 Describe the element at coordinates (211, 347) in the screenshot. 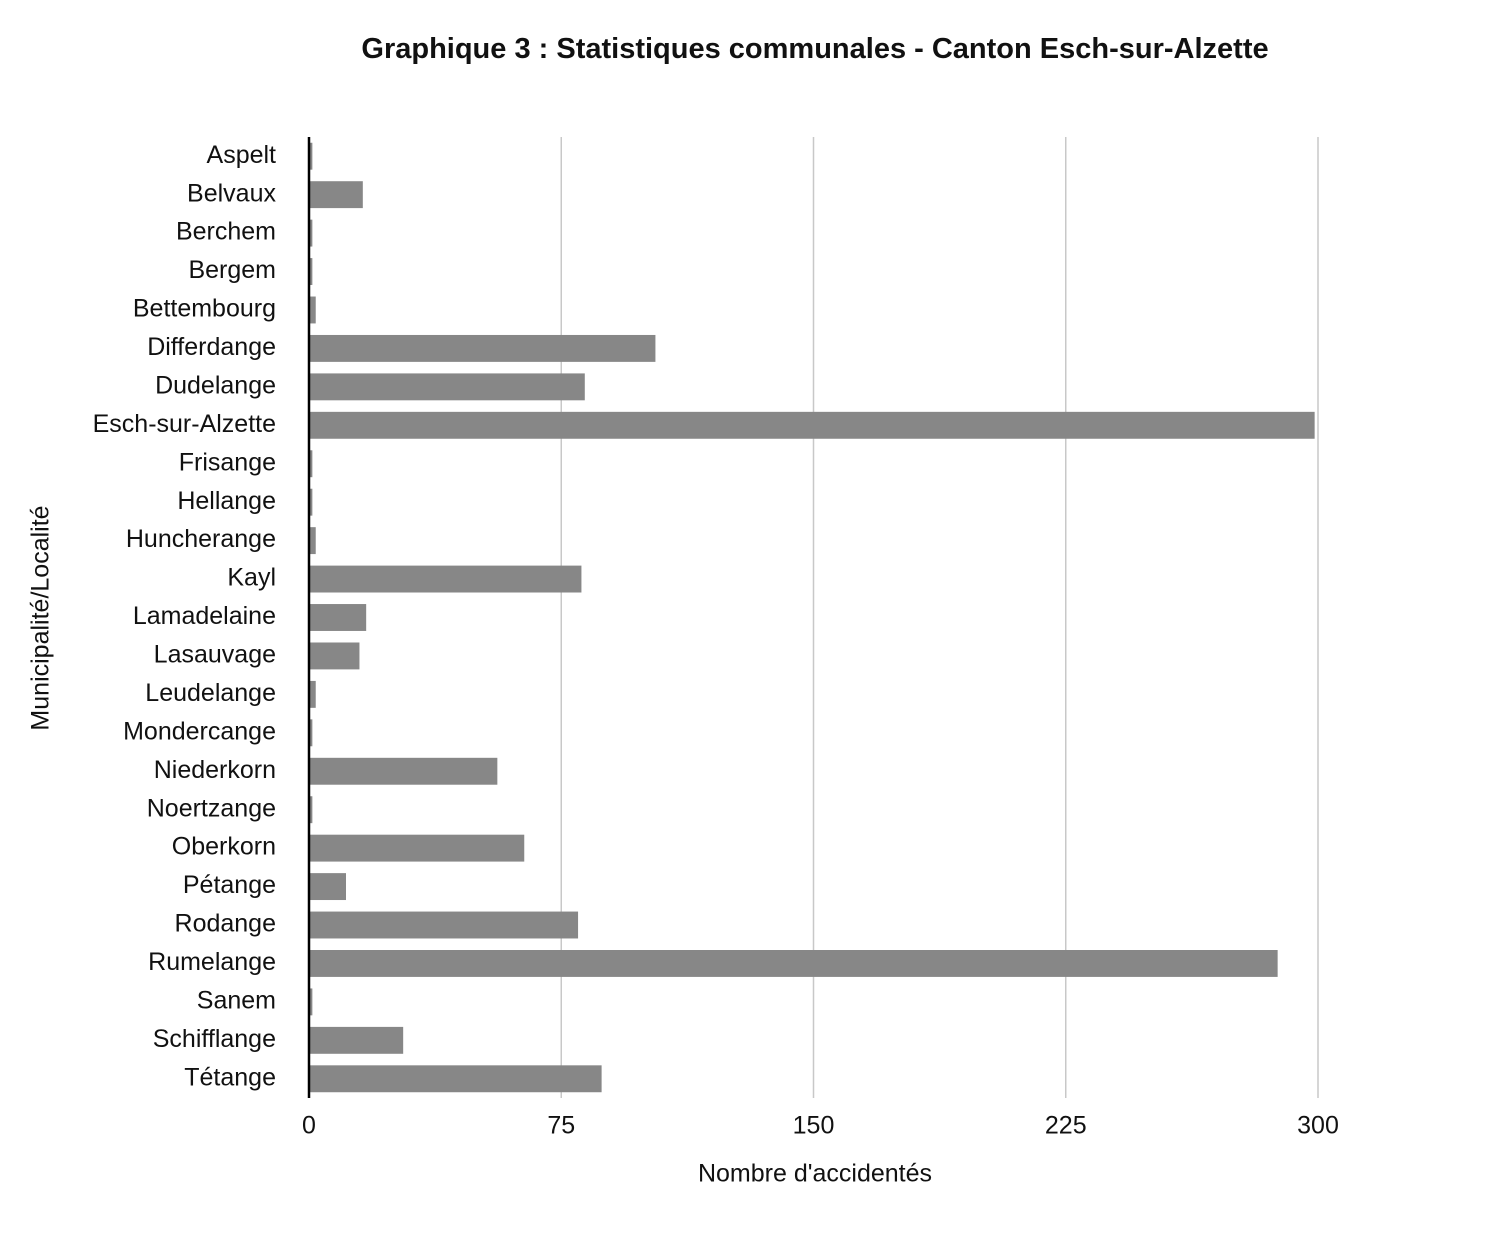

I see `y-tick-label: Differdange` at that location.